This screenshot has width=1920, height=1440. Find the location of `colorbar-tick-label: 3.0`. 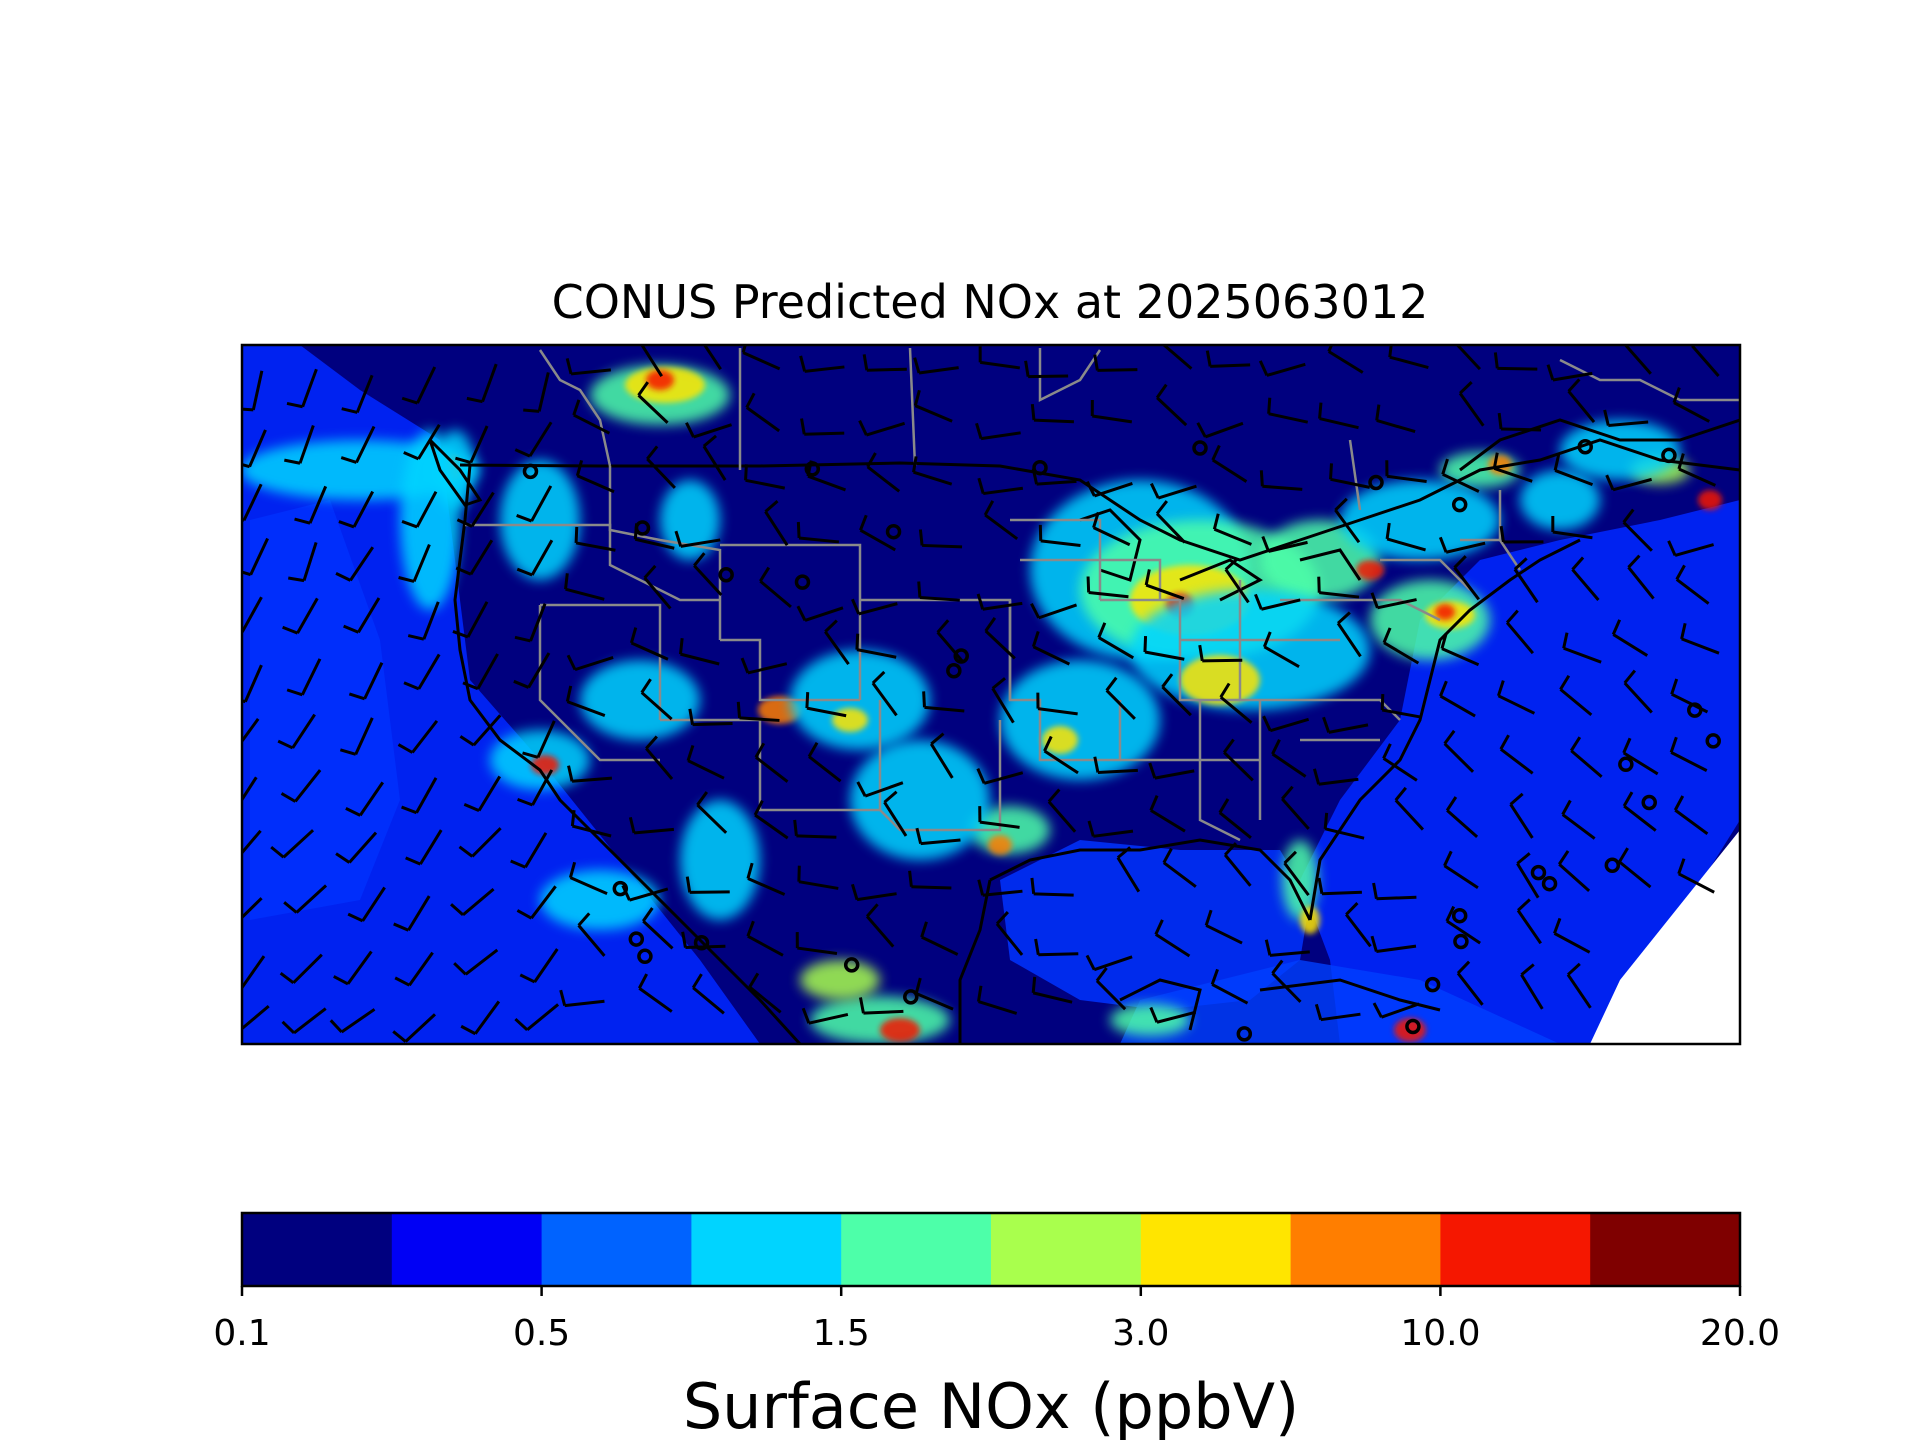

colorbar-tick-label: 3.0 is located at coordinates (1140, 1333).